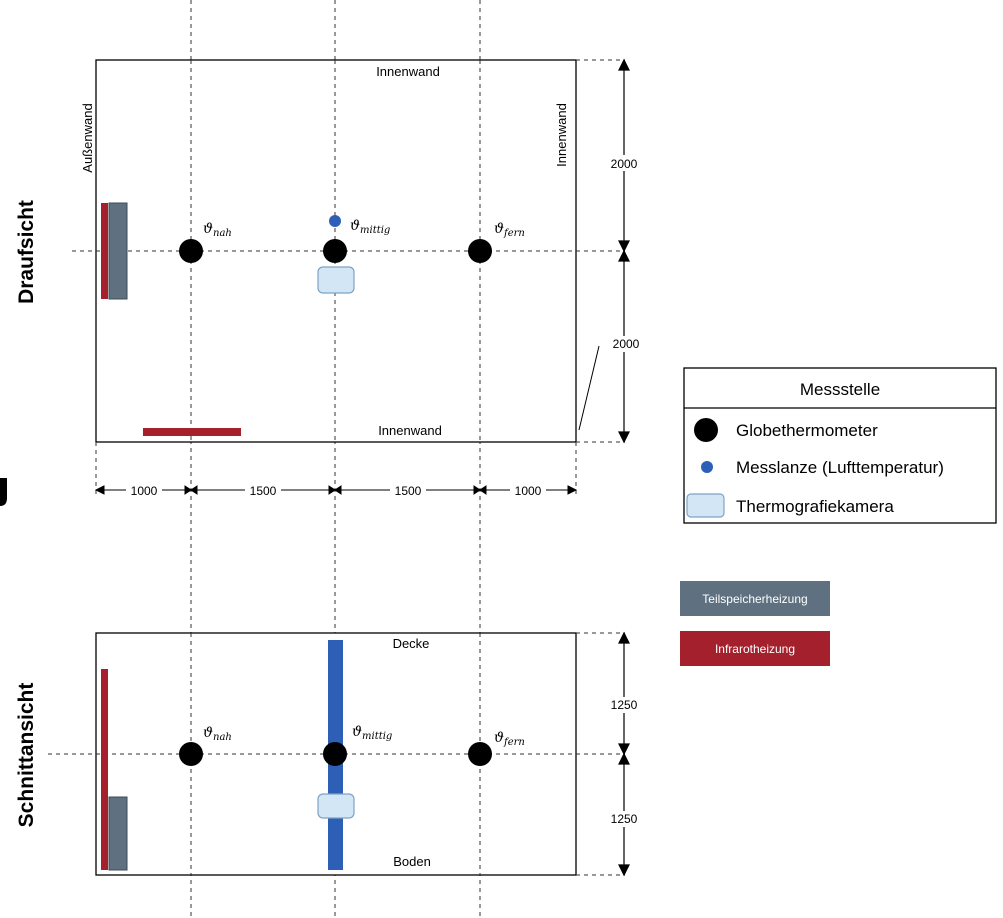 The width and height of the screenshot is (1003, 918). I want to click on section-globe-mid, so click(335, 754).